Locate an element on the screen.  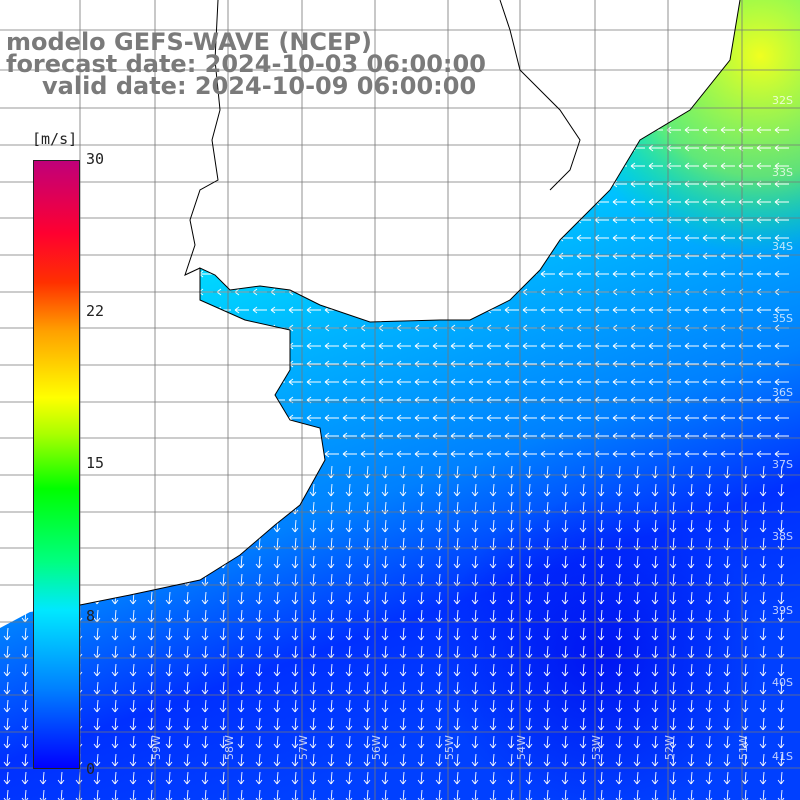
lon-label: 56W is located at coordinates (376, 747).